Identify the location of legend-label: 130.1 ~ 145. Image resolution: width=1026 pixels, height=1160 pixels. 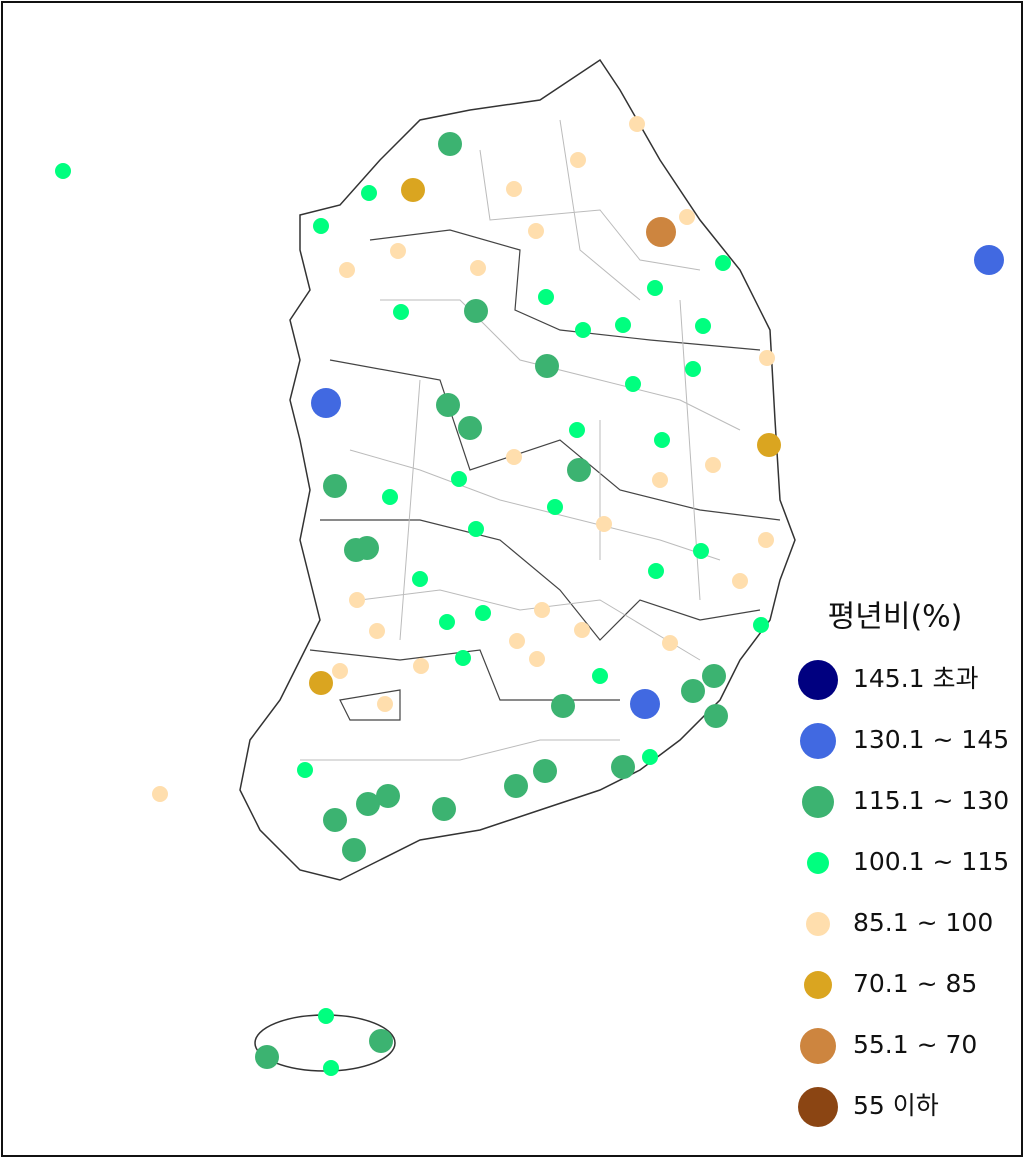
(931, 739).